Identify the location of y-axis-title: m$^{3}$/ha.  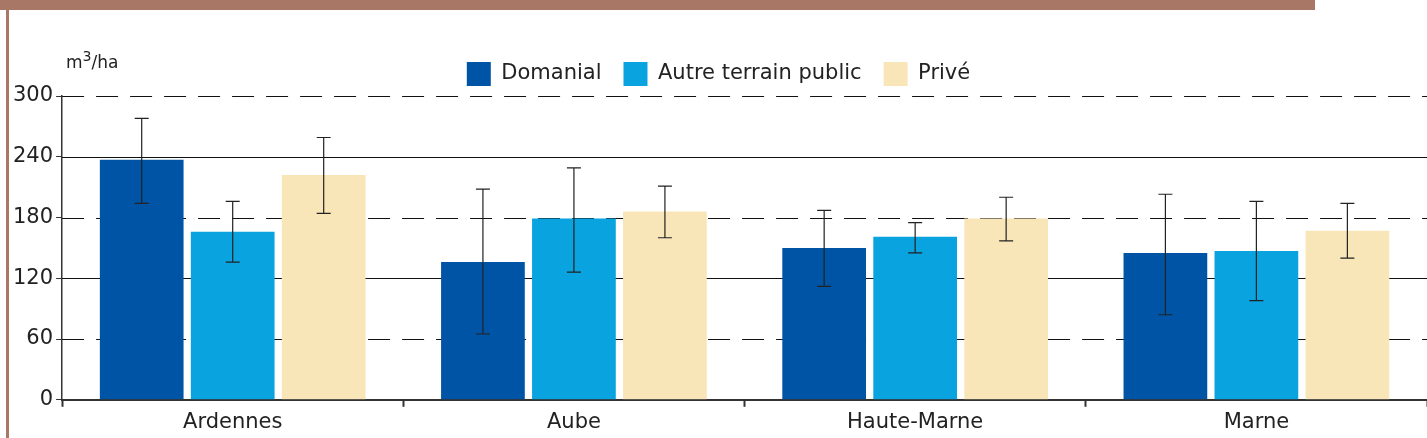
(92, 60).